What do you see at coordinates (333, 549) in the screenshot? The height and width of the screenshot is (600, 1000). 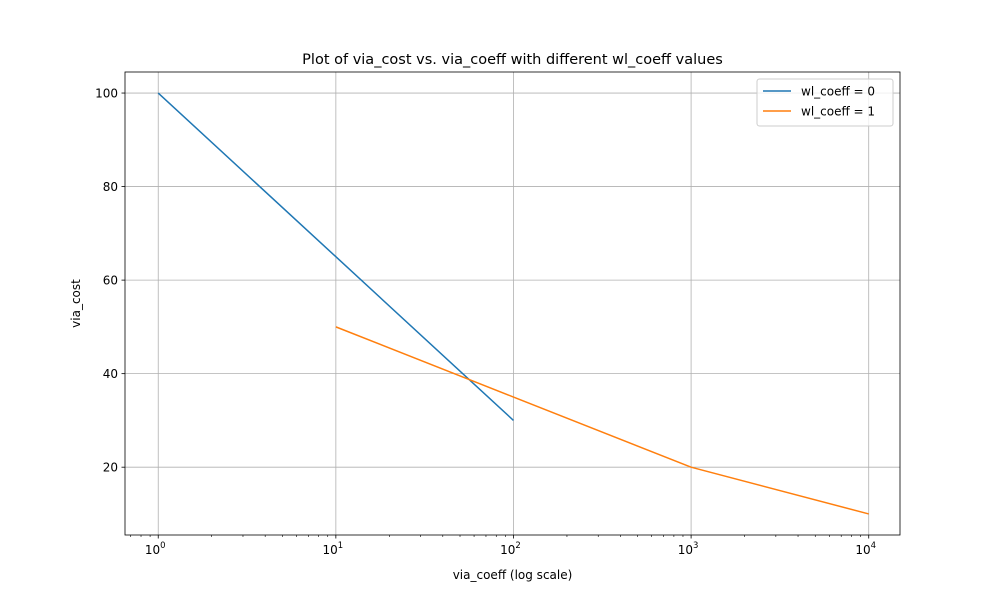 I see `x-tick-label: 10¹` at bounding box center [333, 549].